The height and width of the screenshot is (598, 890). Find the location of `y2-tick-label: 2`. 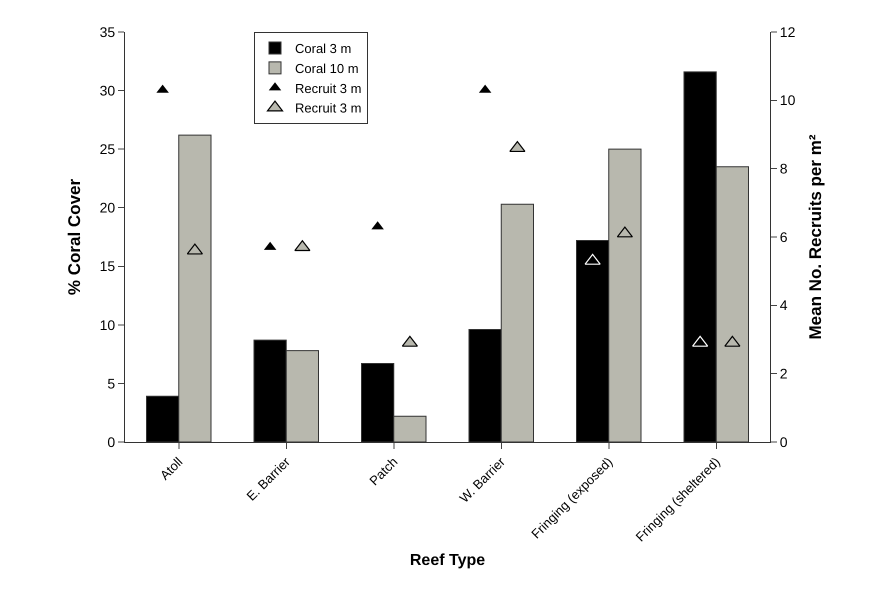

y2-tick-label: 2 is located at coordinates (784, 374).